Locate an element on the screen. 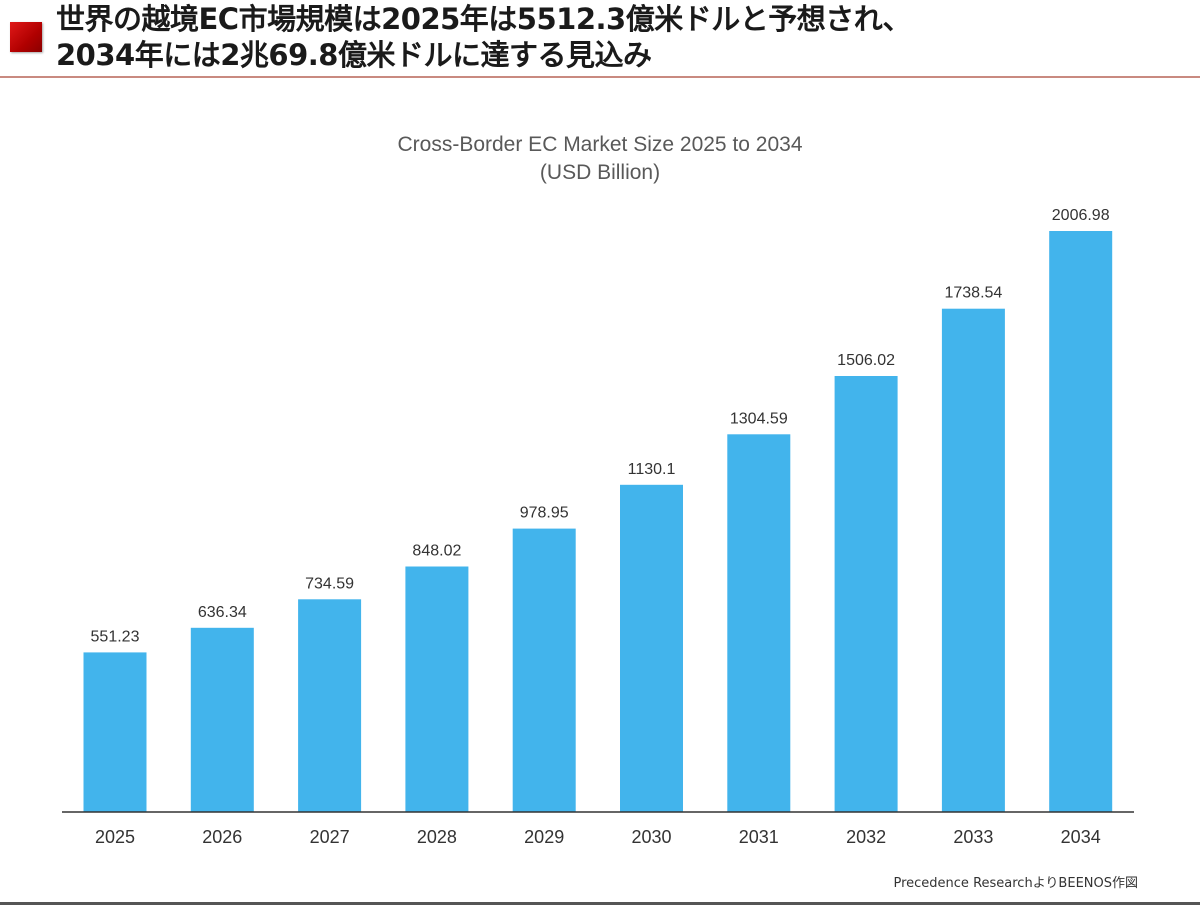  bar-2032 is located at coordinates (866, 594).